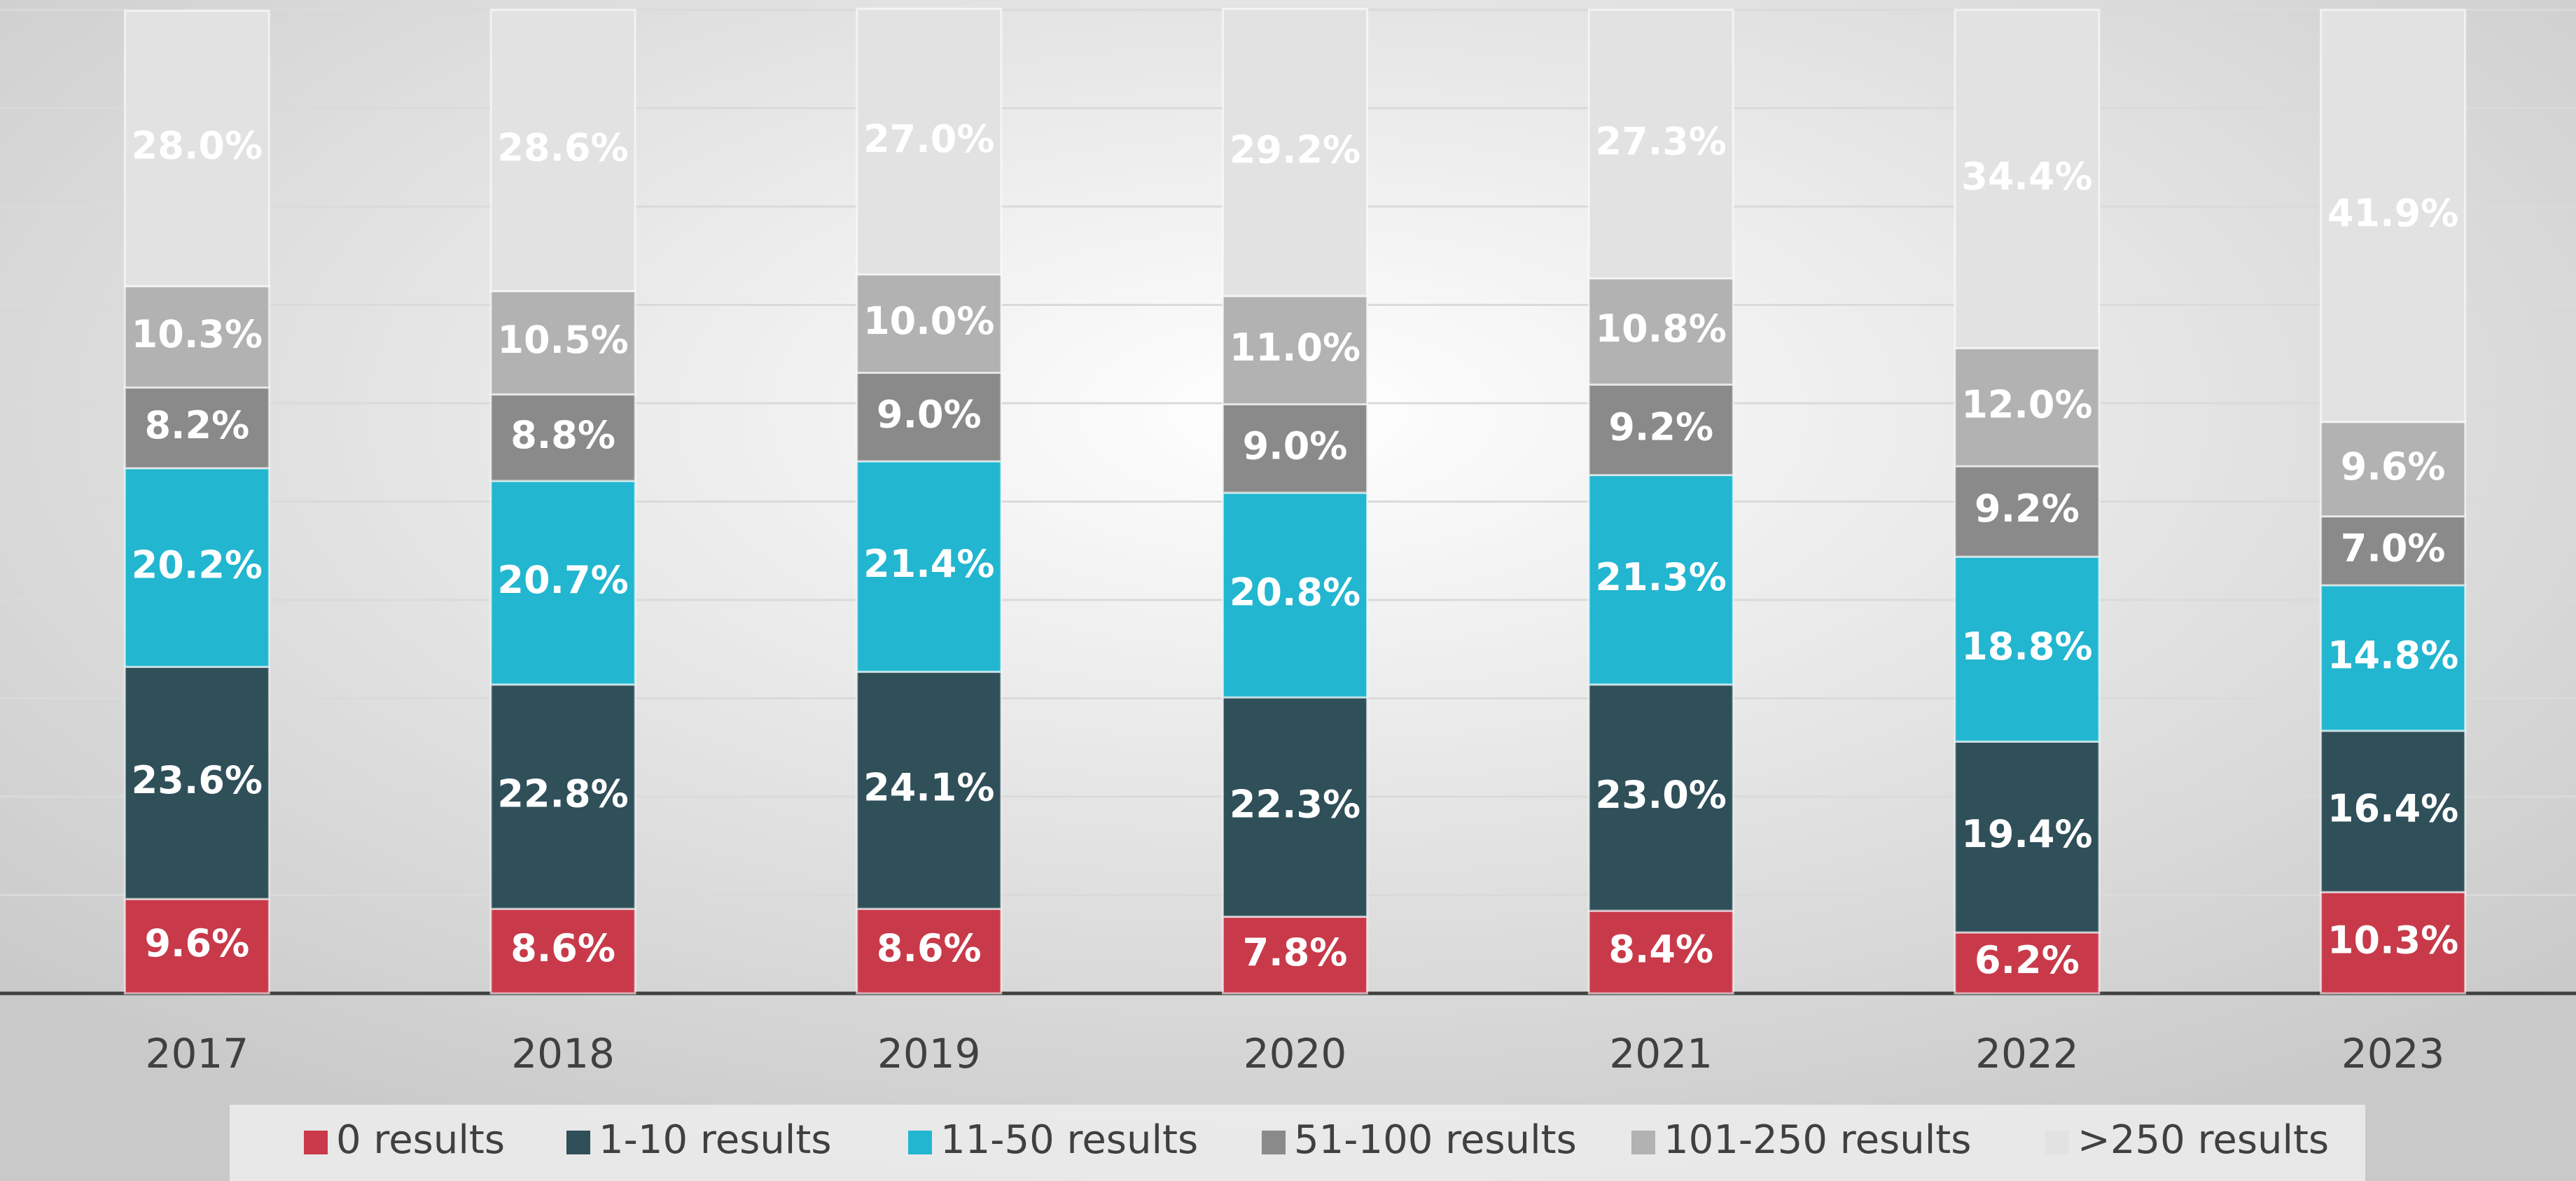  What do you see at coordinates (197, 565) in the screenshot?
I see `data-label: 20.2%` at bounding box center [197, 565].